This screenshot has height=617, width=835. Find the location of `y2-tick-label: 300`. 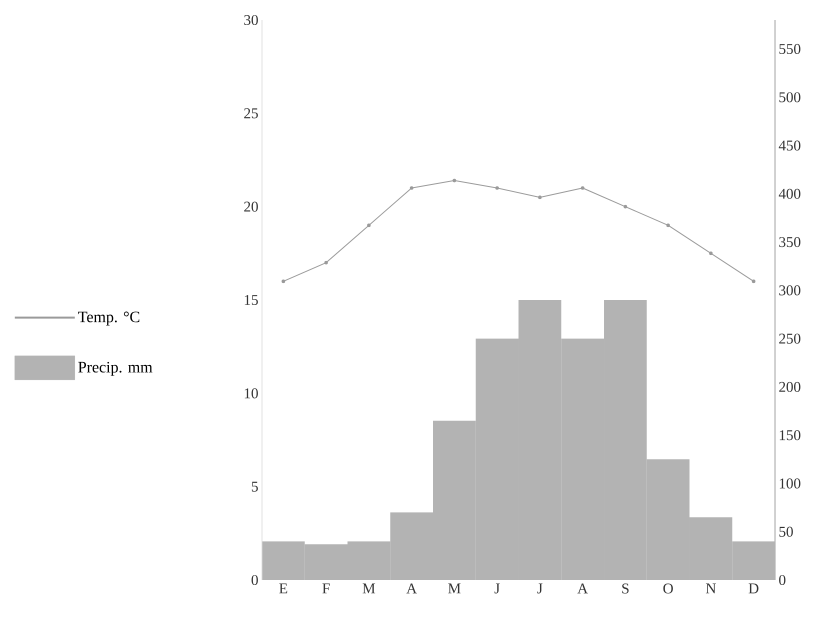

y2-tick-label: 300 is located at coordinates (789, 290).